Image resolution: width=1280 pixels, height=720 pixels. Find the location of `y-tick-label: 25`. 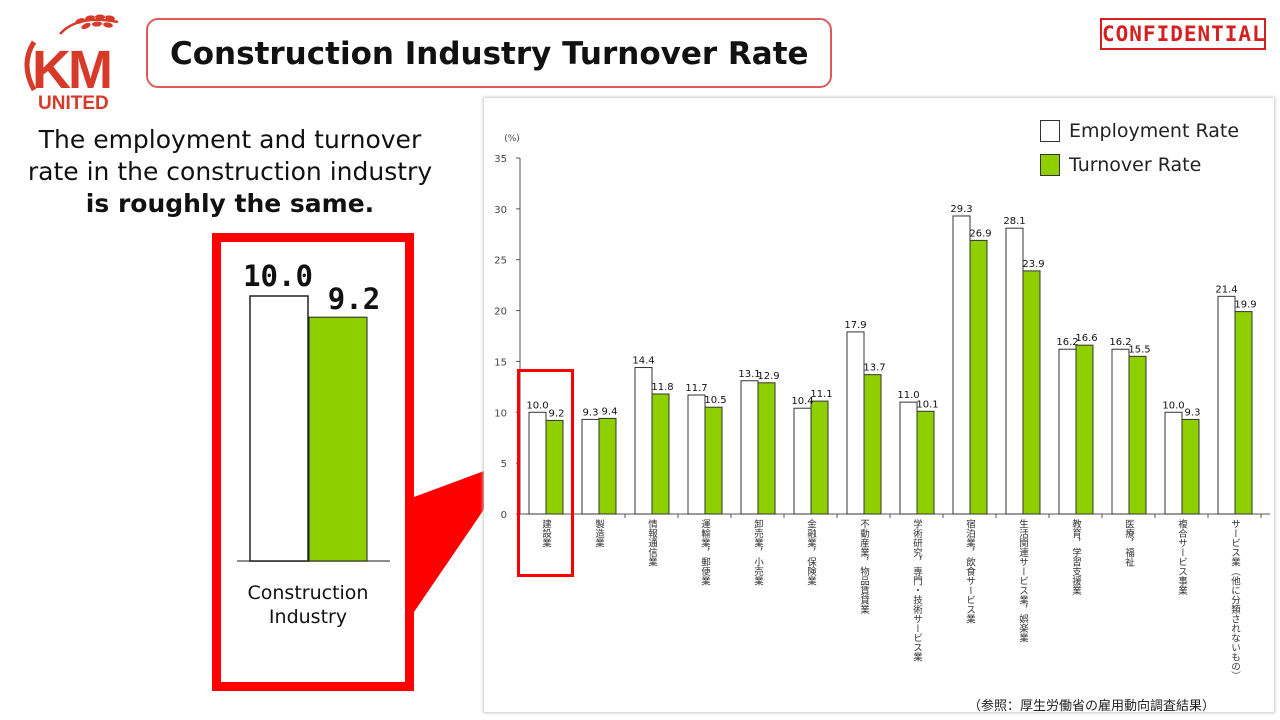

y-tick-label: 25 is located at coordinates (500, 261).